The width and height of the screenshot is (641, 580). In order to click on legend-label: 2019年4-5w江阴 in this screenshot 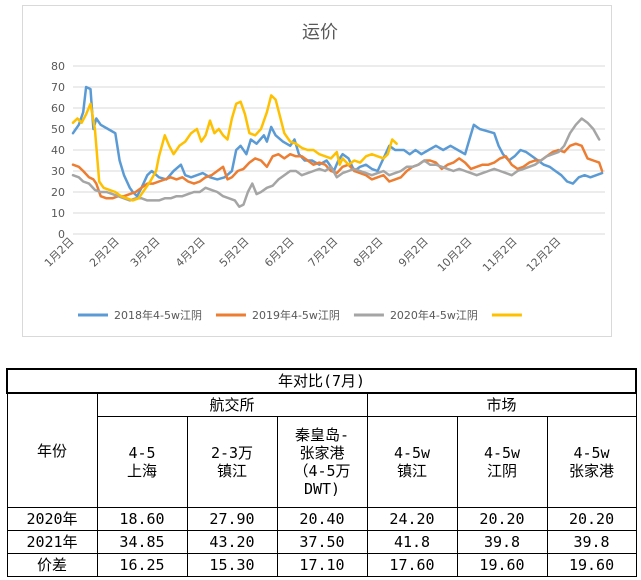, I will do `click(296, 315)`.